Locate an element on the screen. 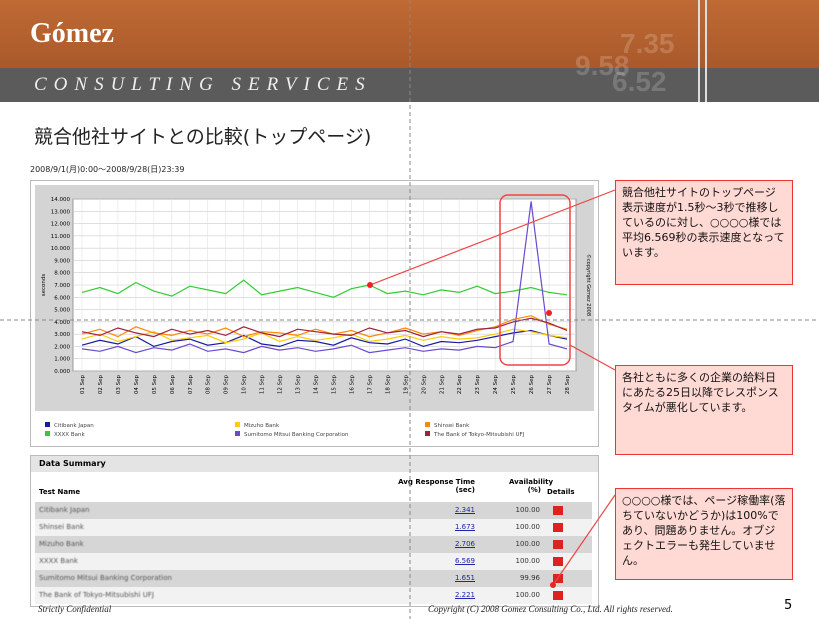  y-tick-label: 12.000 is located at coordinates (61, 225).